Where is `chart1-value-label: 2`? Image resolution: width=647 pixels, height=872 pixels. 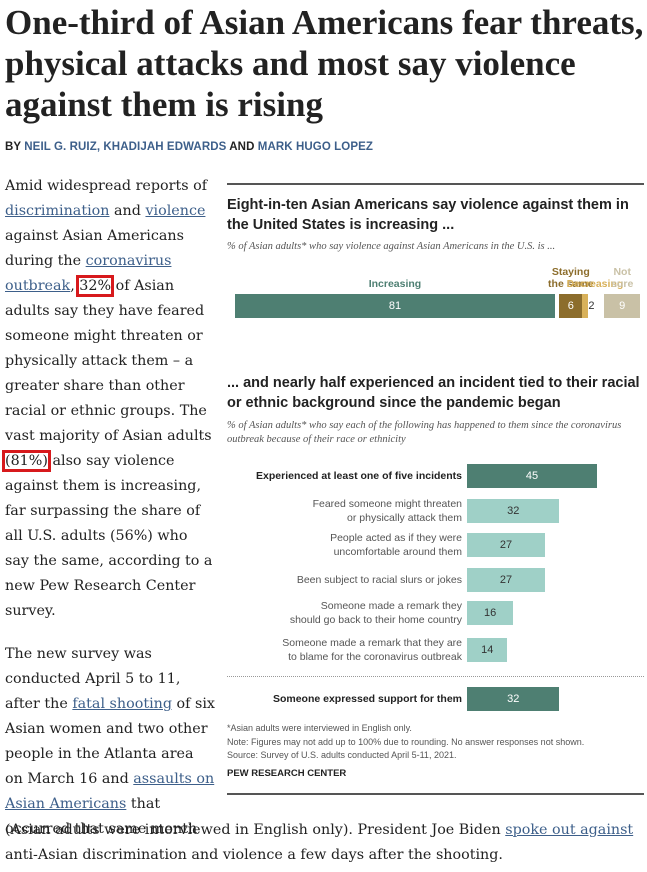
chart1-value-label: 2 is located at coordinates (591, 306).